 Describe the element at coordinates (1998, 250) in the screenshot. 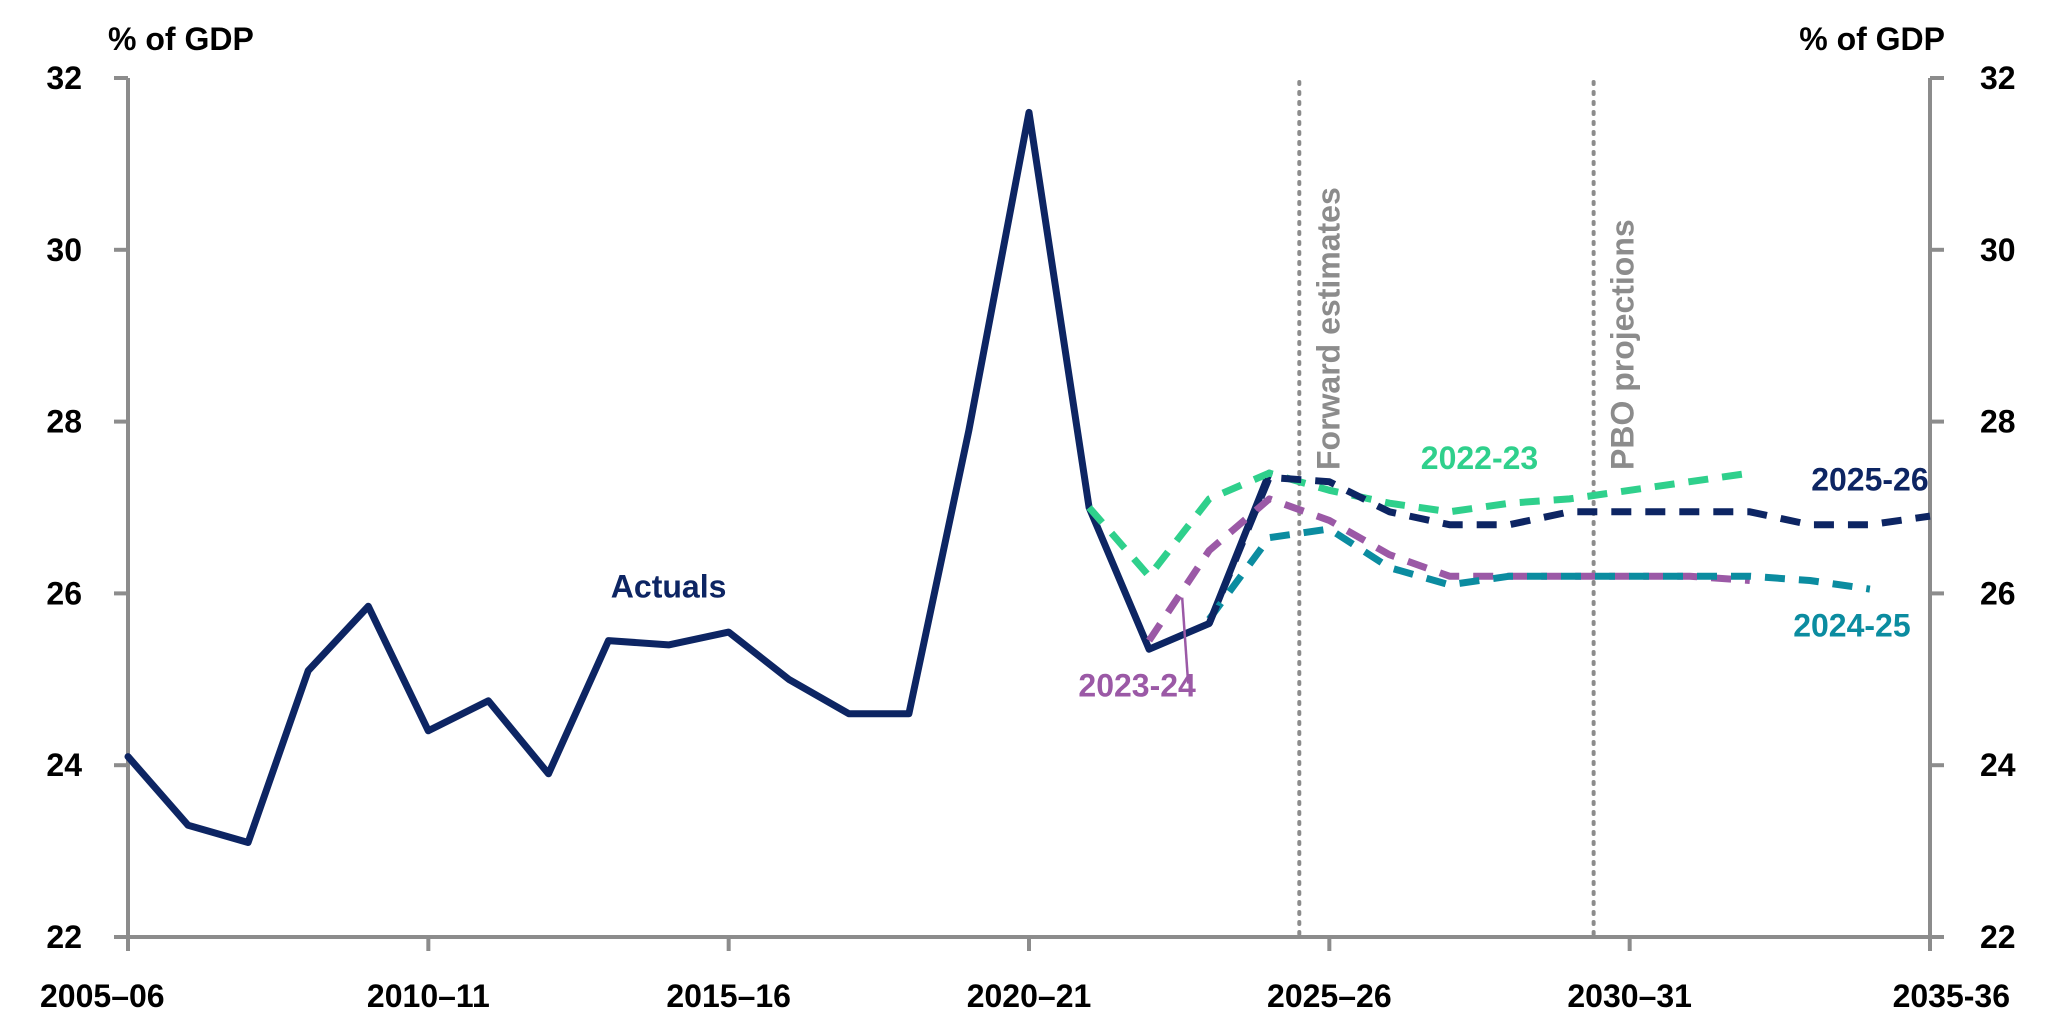

I see `y-tick-label-right: 30` at that location.